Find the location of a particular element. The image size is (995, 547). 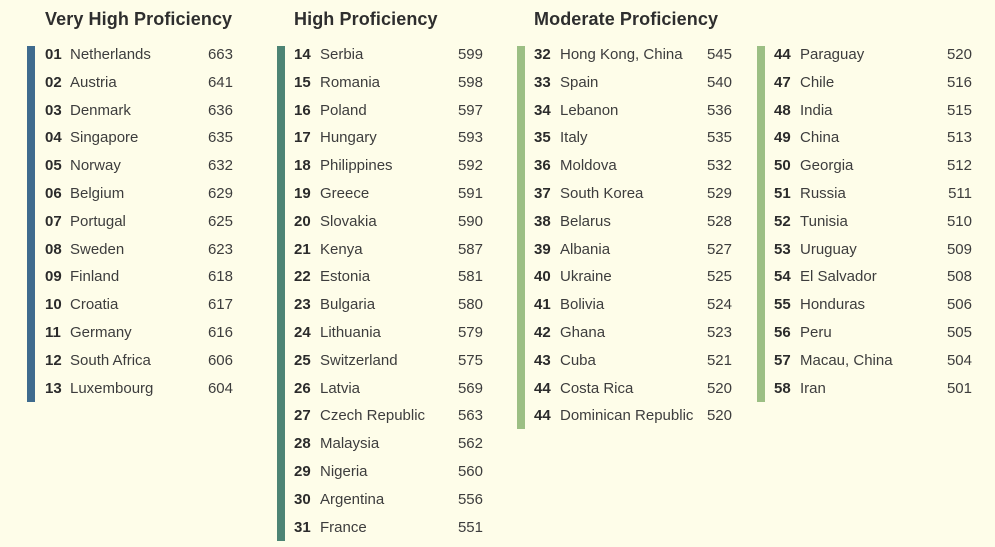

list-item: 41 Bolivia 524 is located at coordinates (624, 311).